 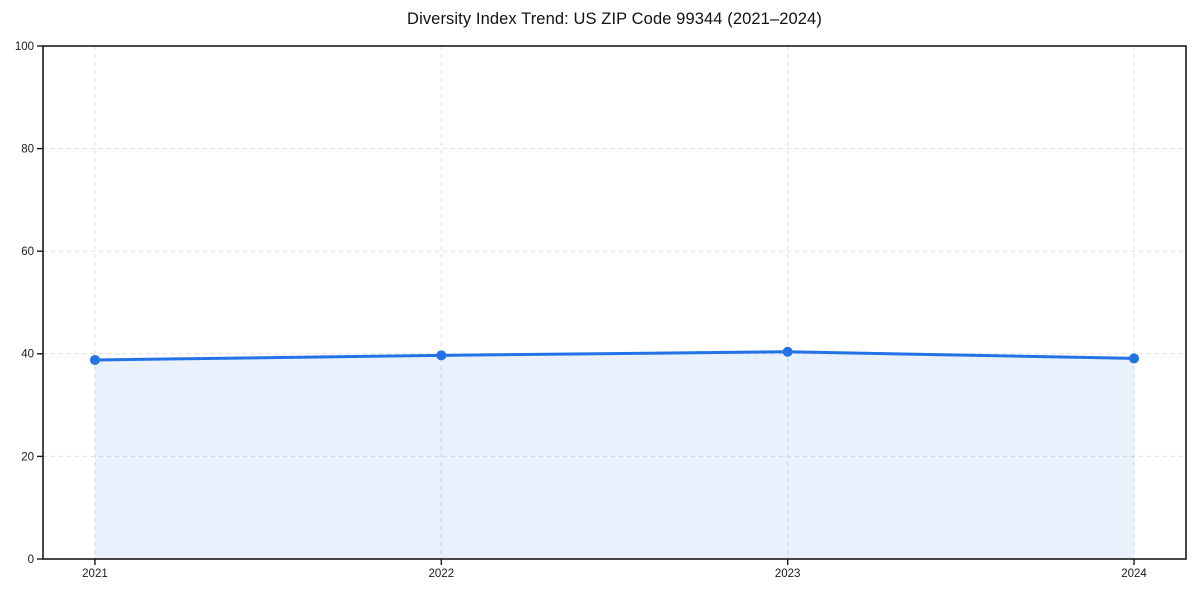 What do you see at coordinates (1134, 574) in the screenshot?
I see `x-tick-label: 2024` at bounding box center [1134, 574].